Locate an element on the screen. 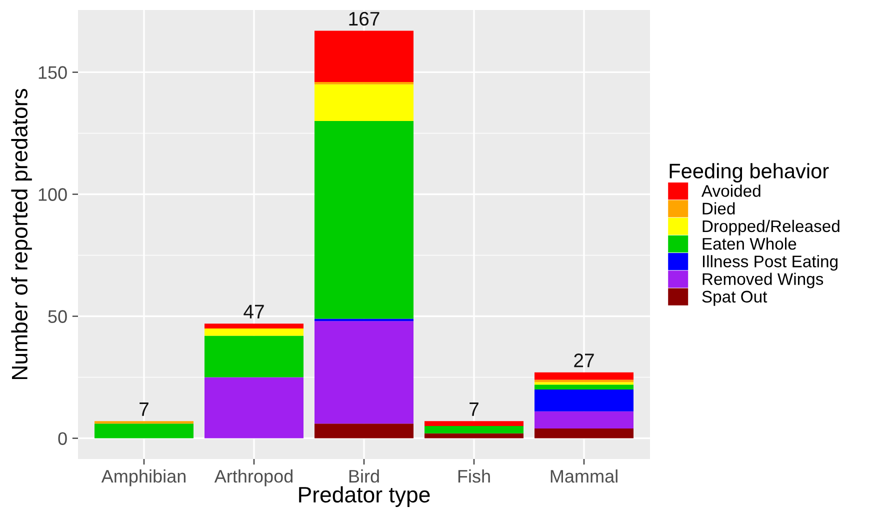 Image resolution: width=875 pixels, height=513 pixels. total-label: 47 is located at coordinates (254, 311).